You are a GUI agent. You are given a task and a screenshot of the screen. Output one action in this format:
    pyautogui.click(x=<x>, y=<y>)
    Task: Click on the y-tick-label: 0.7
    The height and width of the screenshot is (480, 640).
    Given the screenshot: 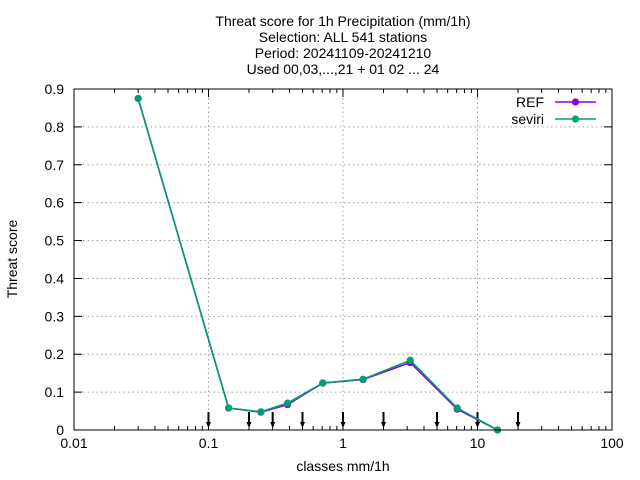 What is the action you would take?
    pyautogui.click(x=55, y=165)
    